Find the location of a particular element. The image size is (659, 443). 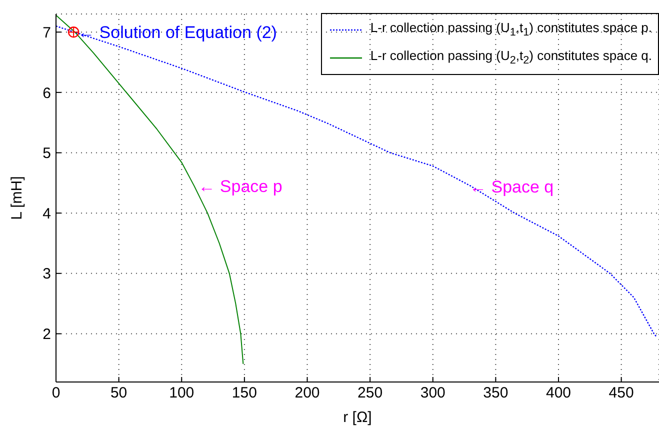

legend-label: L-r collection passing (U$_{1}$,t$_{1}$) constitutes space p. is located at coordinates (511, 30).